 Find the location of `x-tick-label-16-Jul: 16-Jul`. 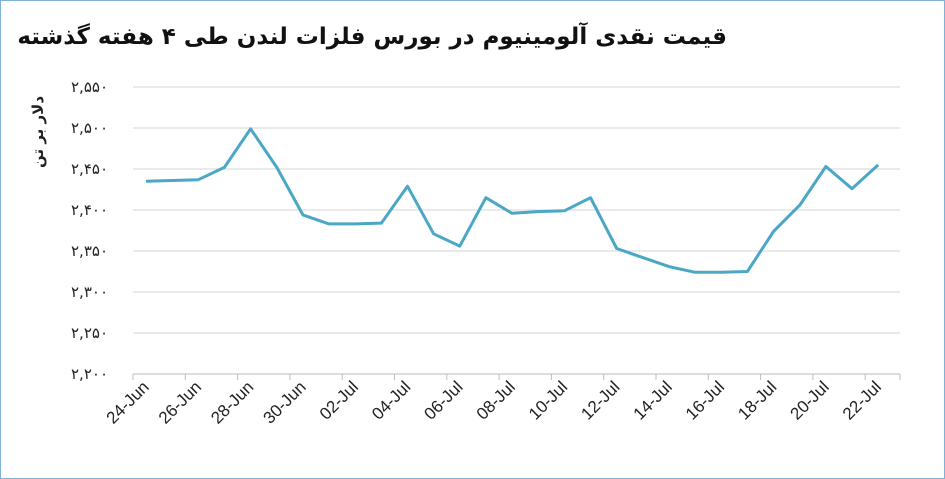

x-tick-label-16-Jul: 16-Jul is located at coordinates (705, 400).